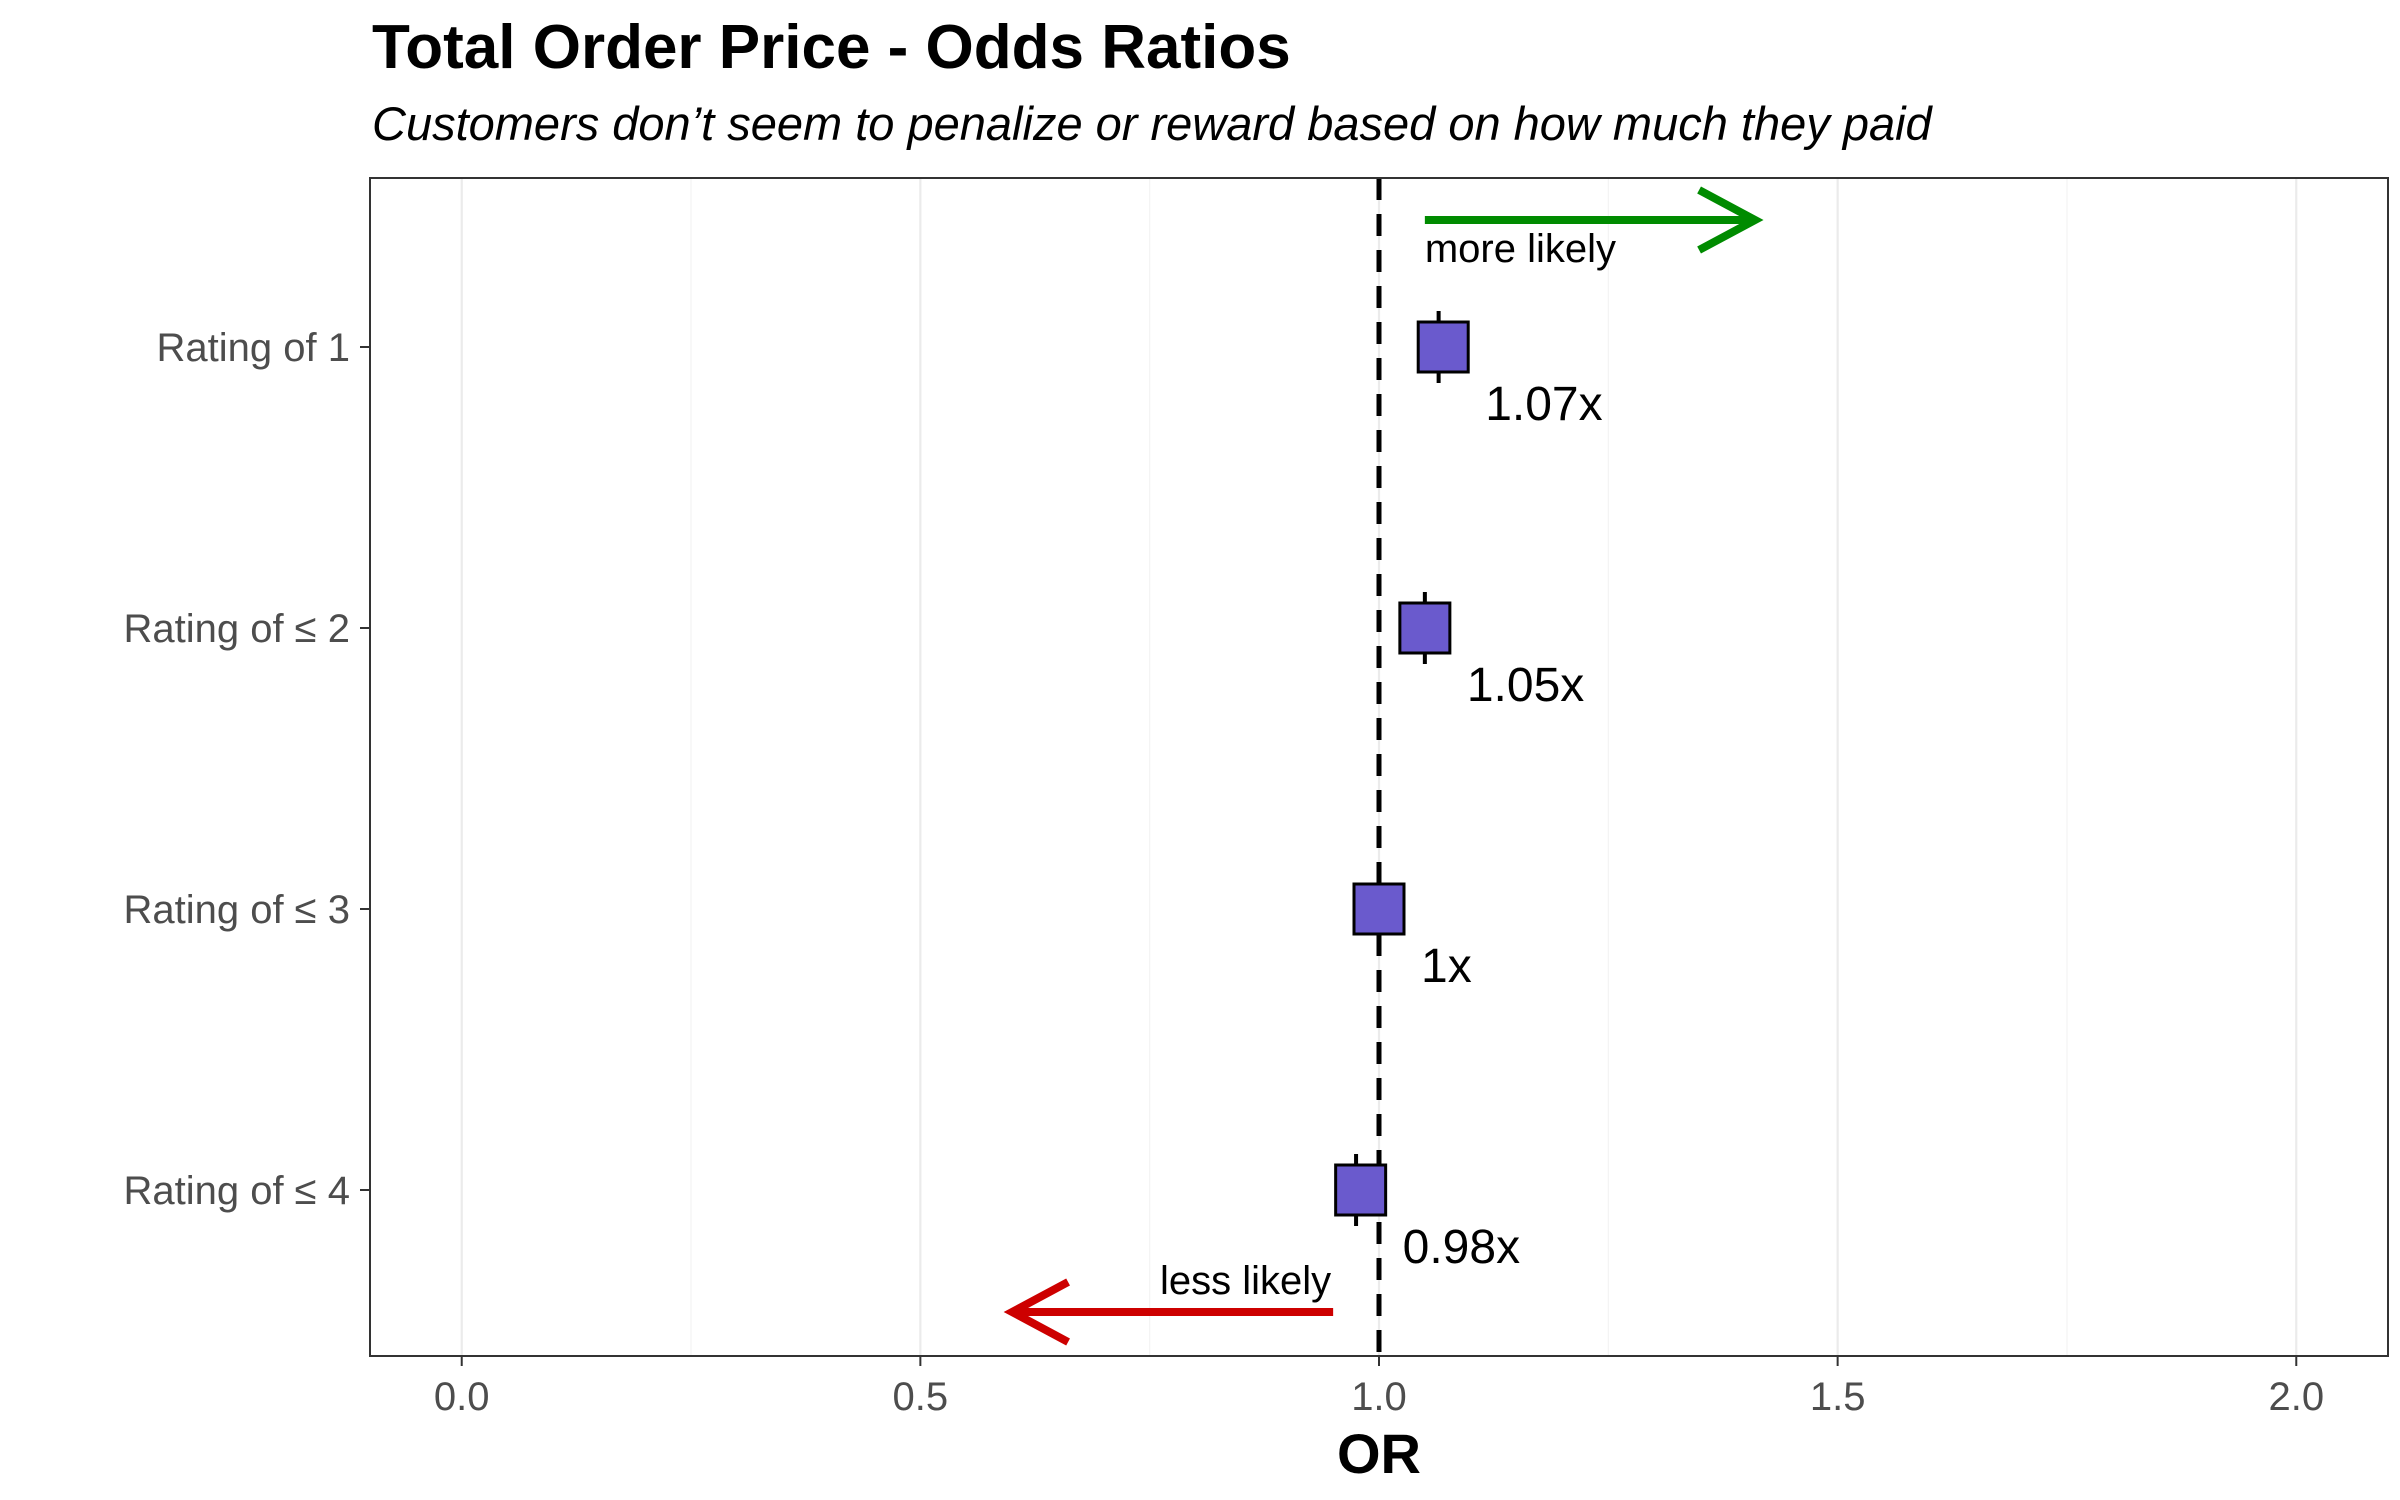 Image resolution: width=2400 pixels, height=1500 pixels. What do you see at coordinates (236, 910) in the screenshot?
I see `y-tick-label: Rating of ≤ 3` at bounding box center [236, 910].